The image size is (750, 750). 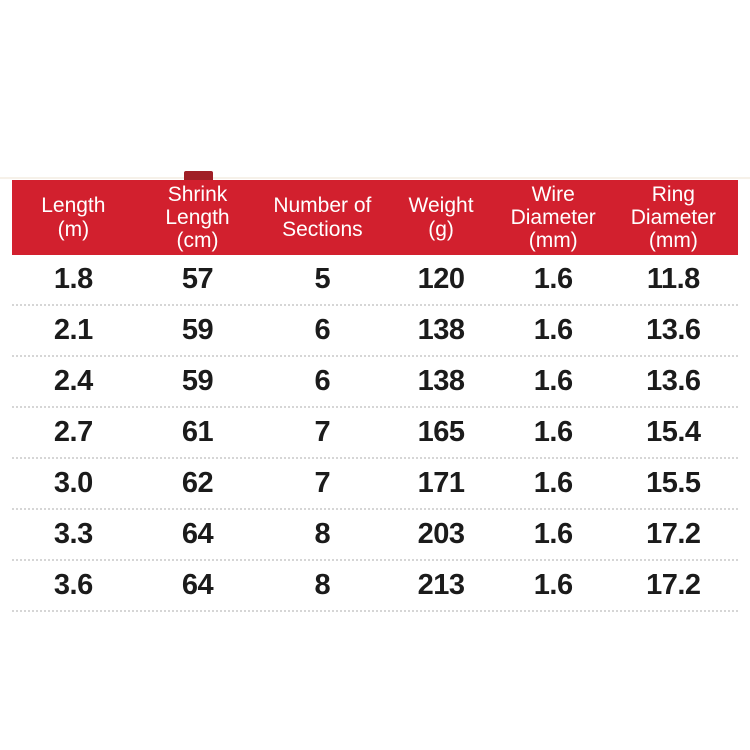 What do you see at coordinates (673, 279) in the screenshot?
I see `table-cell: 11.8` at bounding box center [673, 279].